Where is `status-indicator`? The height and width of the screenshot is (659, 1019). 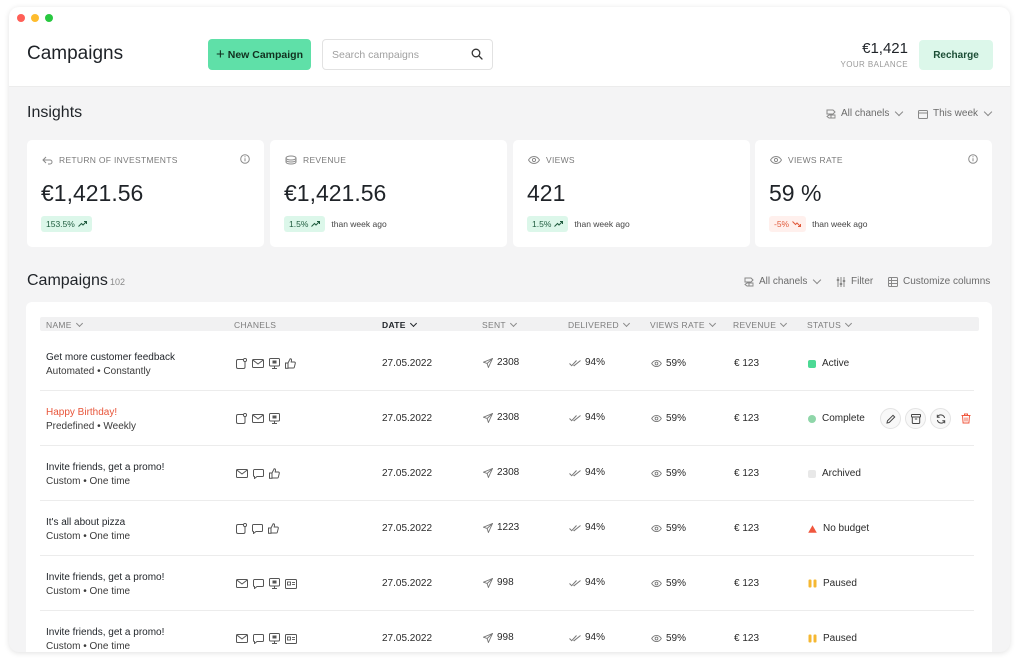
status-indicator is located at coordinates (812, 418).